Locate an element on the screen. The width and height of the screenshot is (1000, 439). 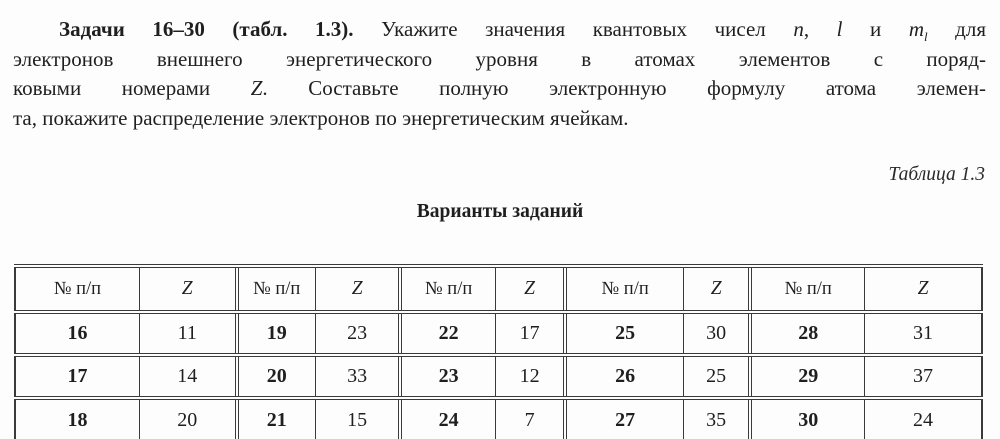
z-value-cell: 37 is located at coordinates (924, 377).